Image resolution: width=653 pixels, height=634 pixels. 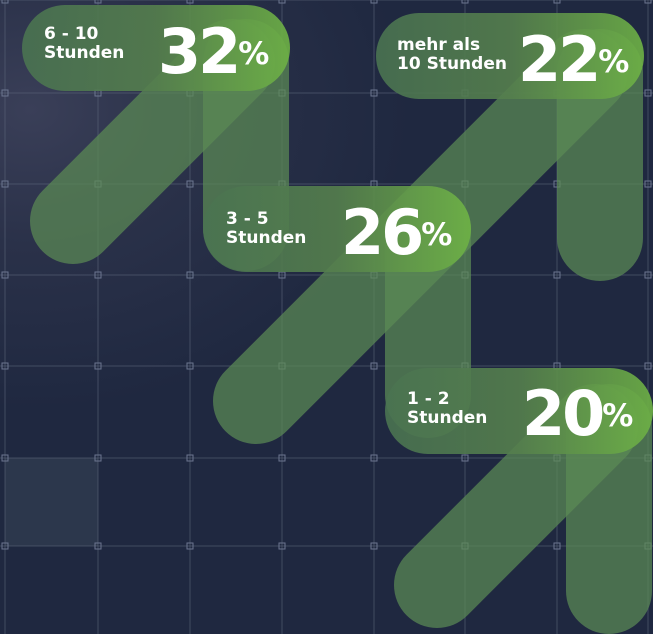 What do you see at coordinates (71, 34) in the screenshot?
I see `label-line1: 6 - 10` at bounding box center [71, 34].